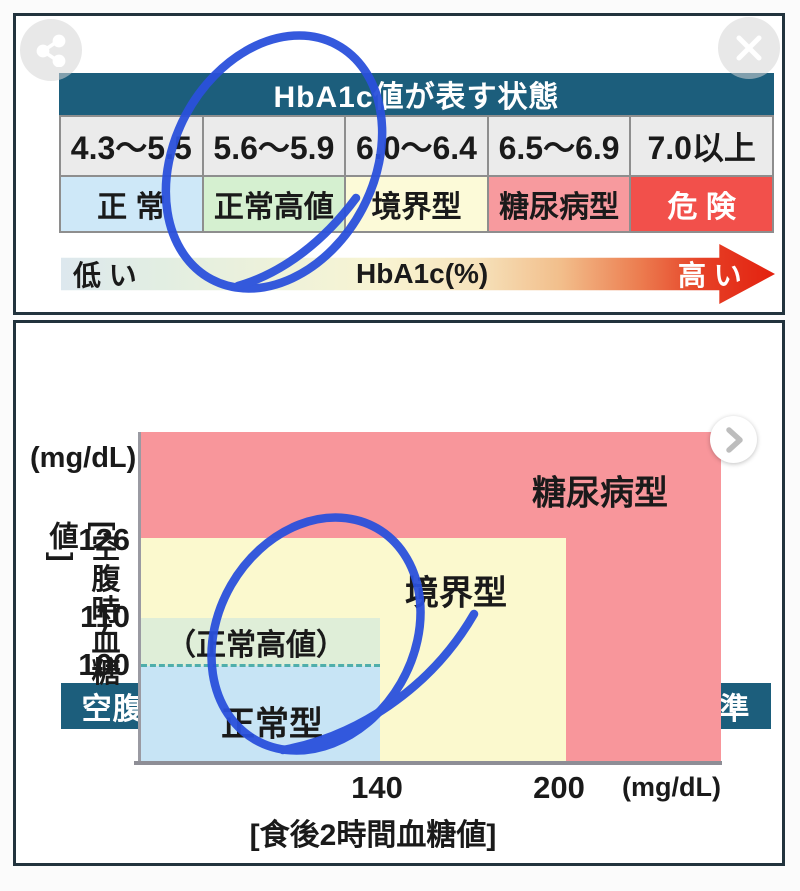 Image resolution: width=800 pixels, height=891 pixels. Describe the element at coordinates (104, 616) in the screenshot. I see `y-tick-110: 110` at that location.